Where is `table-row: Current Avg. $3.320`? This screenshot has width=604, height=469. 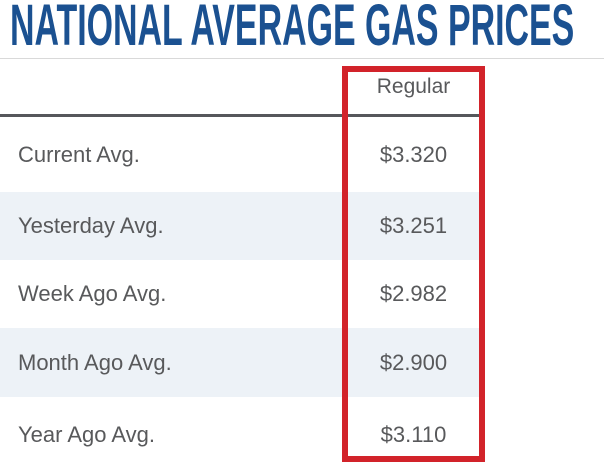 table-row: Current Avg. $3.320 is located at coordinates (240, 154).